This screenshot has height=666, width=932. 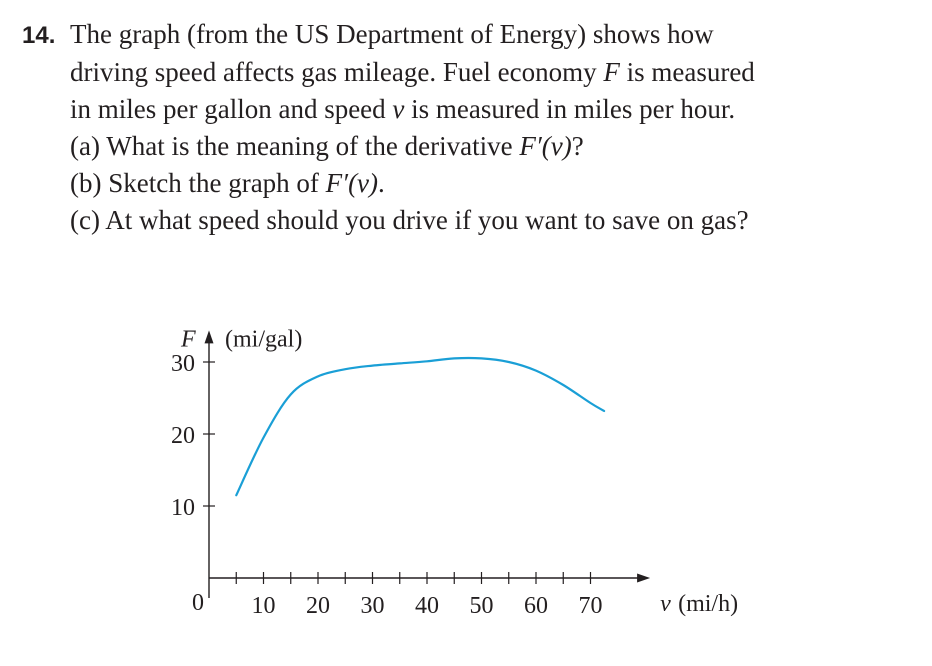 What do you see at coordinates (198, 183) in the screenshot?
I see `part-b-text: (b) Sketch the graph of` at bounding box center [198, 183].